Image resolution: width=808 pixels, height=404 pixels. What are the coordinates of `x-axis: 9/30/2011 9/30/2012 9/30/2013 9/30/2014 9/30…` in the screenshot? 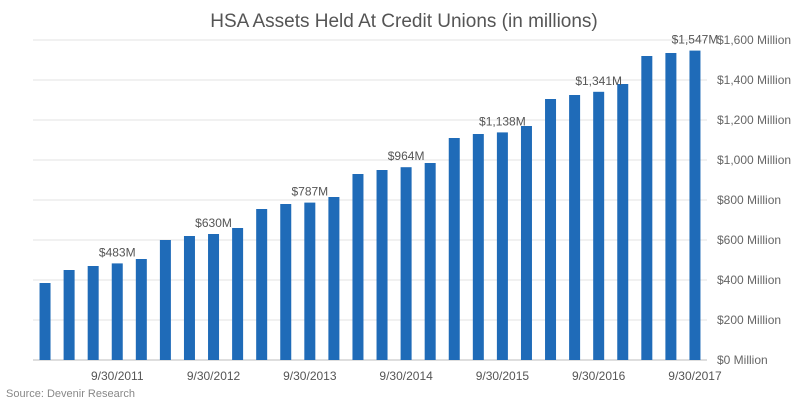 It's located at (406, 376).